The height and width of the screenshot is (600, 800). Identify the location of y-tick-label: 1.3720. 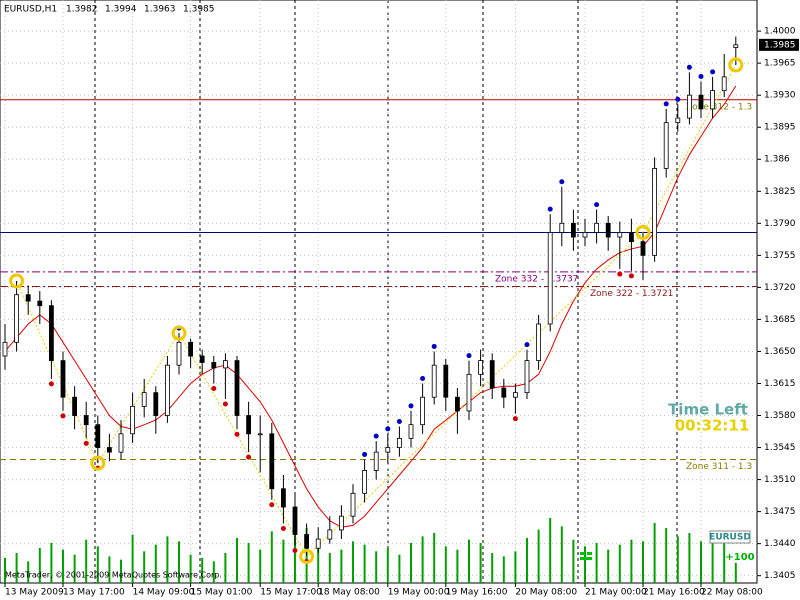
(780, 288).